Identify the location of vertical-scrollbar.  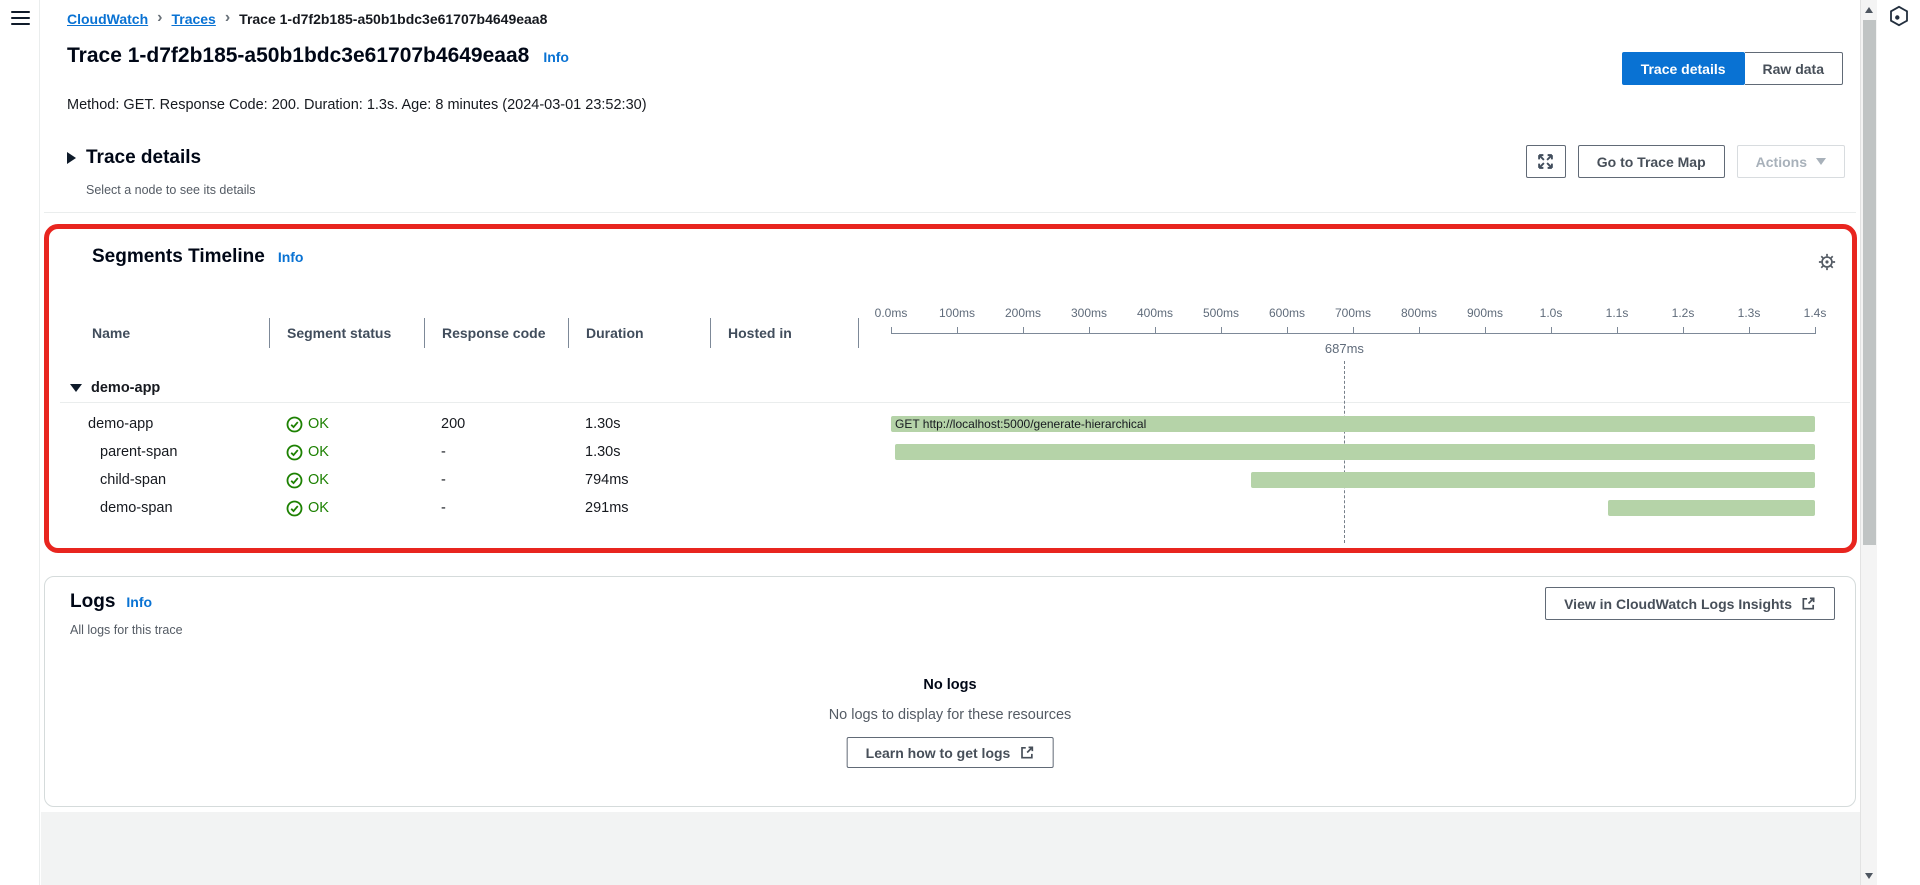
(1868, 442).